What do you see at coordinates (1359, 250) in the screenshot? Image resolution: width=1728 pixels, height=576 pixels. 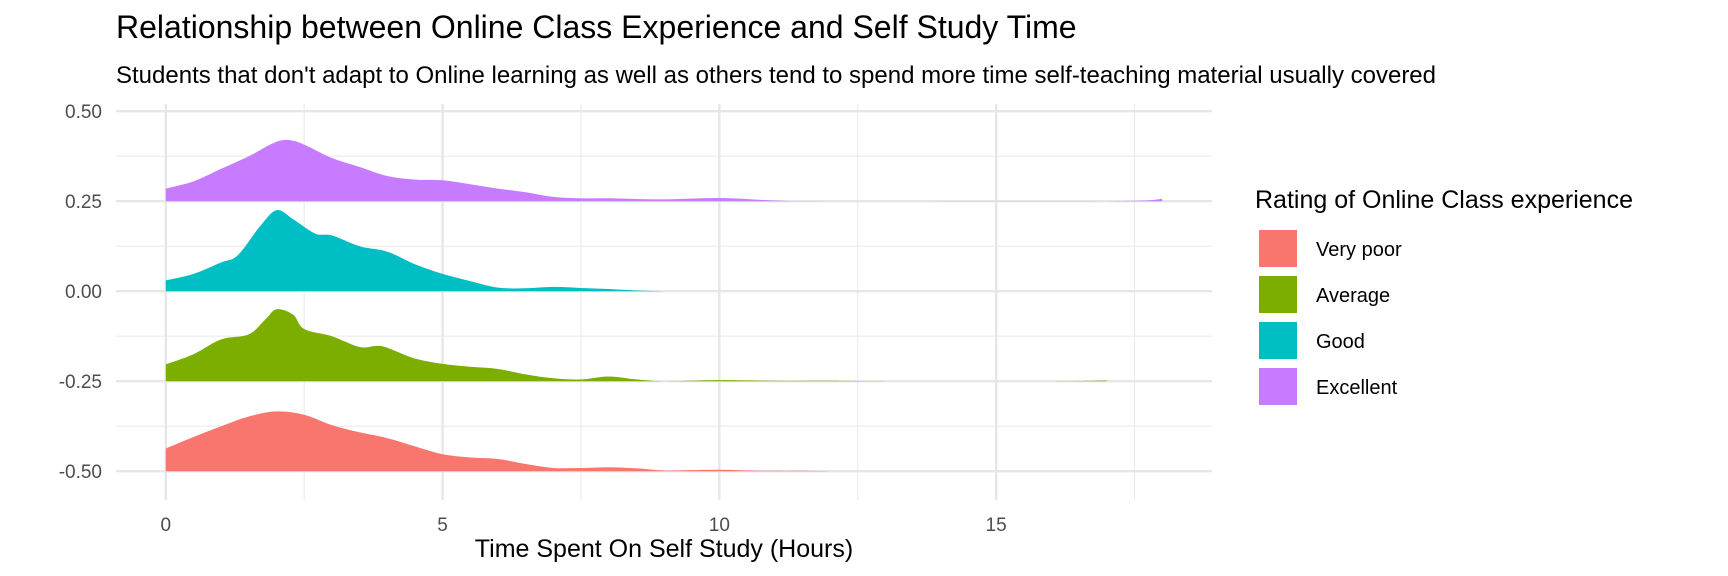 I see `legend-label: Very poor` at bounding box center [1359, 250].